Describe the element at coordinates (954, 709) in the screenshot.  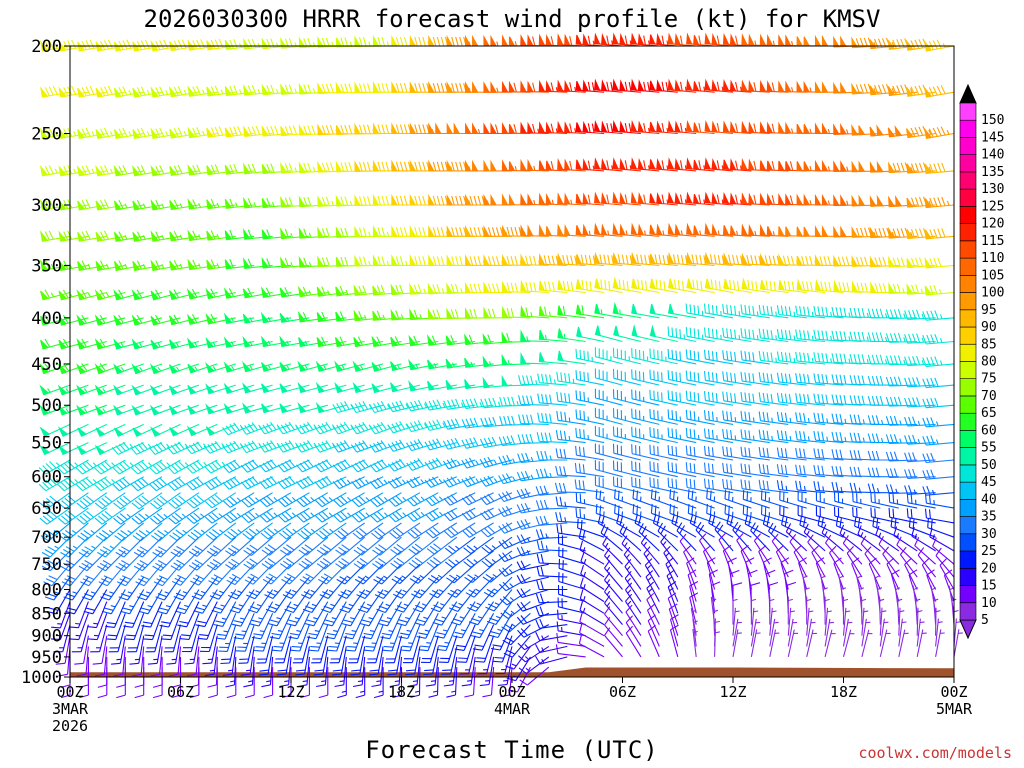
I see `x-tick-label: 5MAR` at that location.